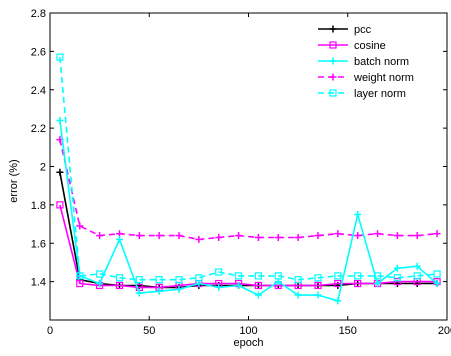 The width and height of the screenshot is (451, 356). I want to click on legend-label: weight norm, so click(383, 78).